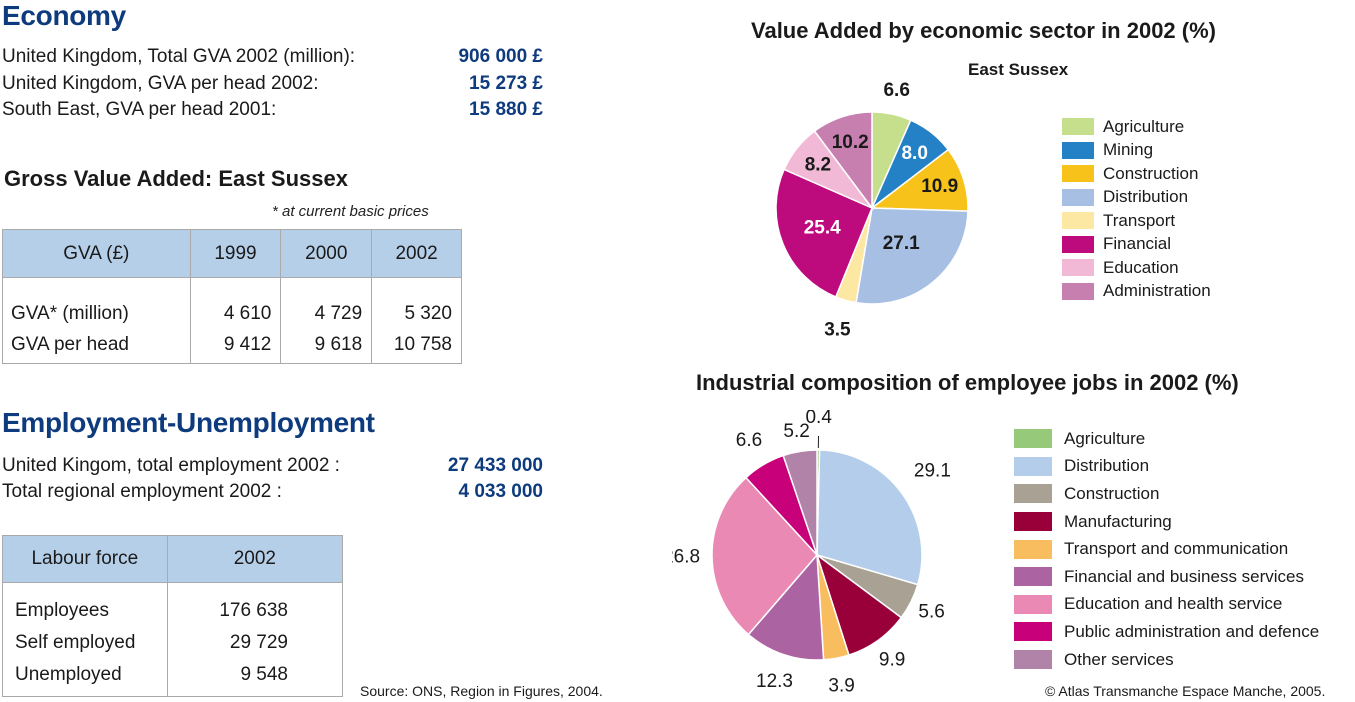 This screenshot has height=702, width=1355. I want to click on data-label-education: 8.2, so click(818, 165).